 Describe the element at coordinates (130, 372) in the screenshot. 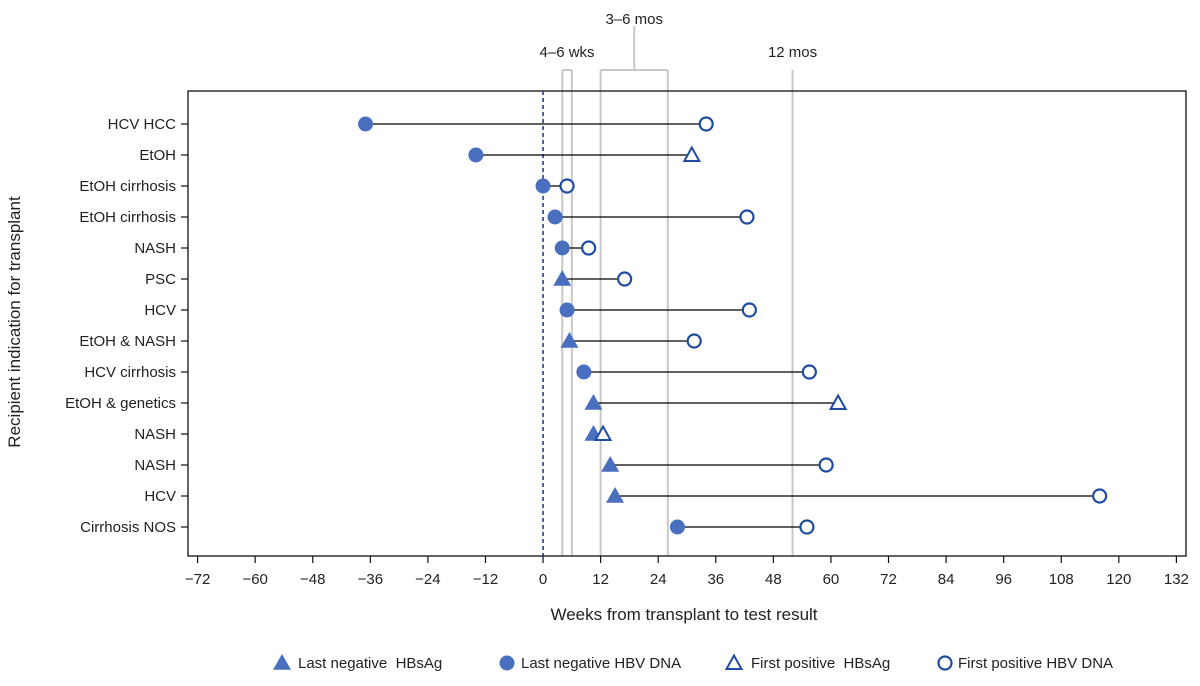

I see `y-tick-label: HCV cirrhosis` at that location.